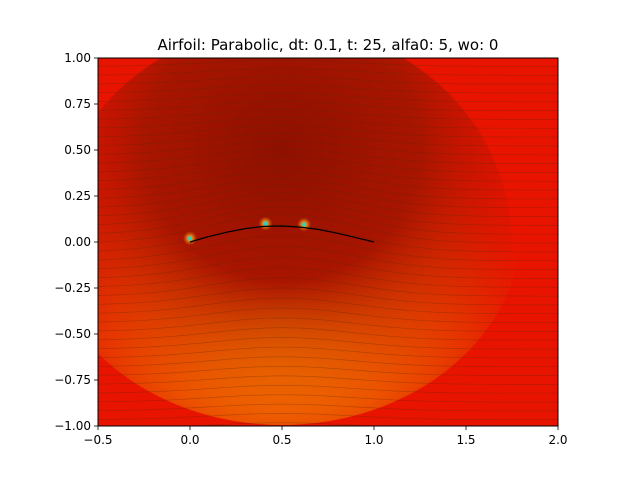  Describe the element at coordinates (325, 436) in the screenshot. I see `x-axis: −0.5 0.0 0.5 1.0 1.5 2.0` at that location.